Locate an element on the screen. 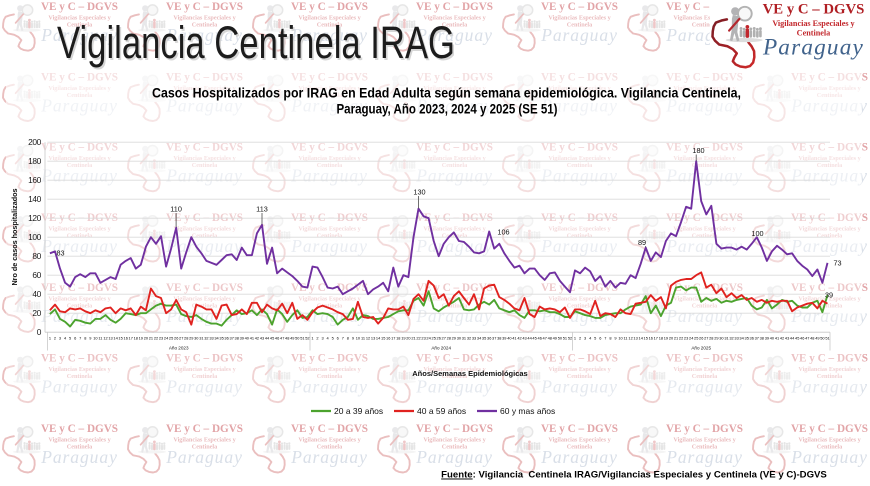 The image size is (870, 486). svg-text: Años/Semanas Epidemiológicas is located at coordinates (469, 373).